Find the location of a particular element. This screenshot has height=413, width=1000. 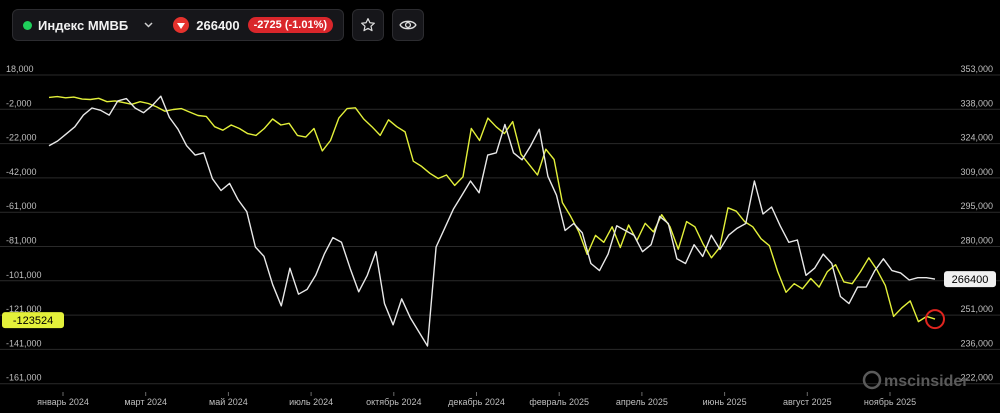

right-tick-label: 353,000 is located at coordinates (976, 69).